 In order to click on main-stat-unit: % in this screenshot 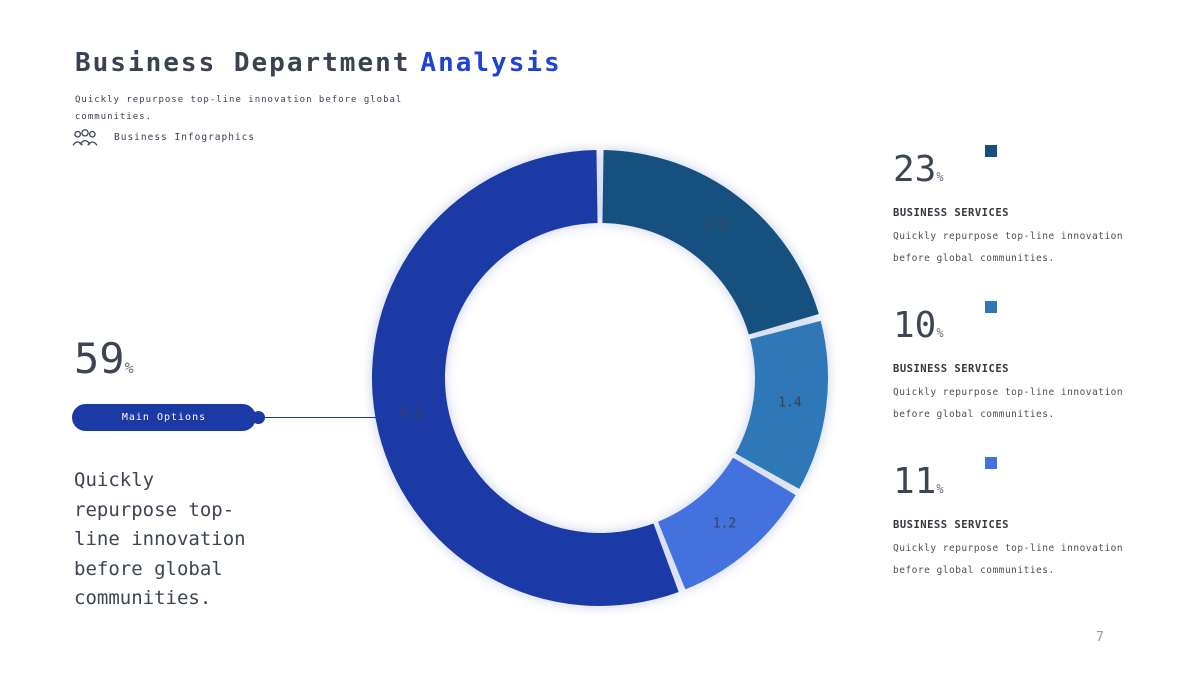, I will do `click(129, 368)`.